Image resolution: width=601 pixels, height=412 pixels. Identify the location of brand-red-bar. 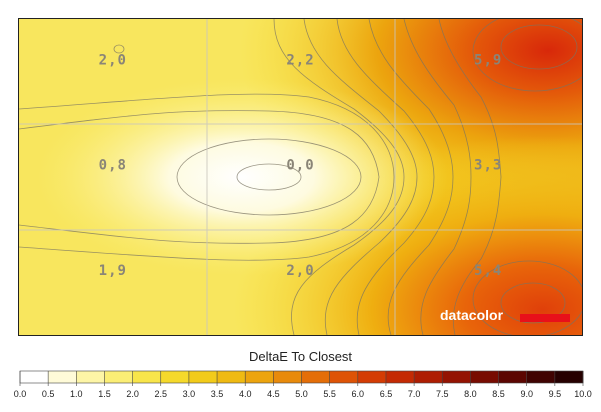
(545, 318).